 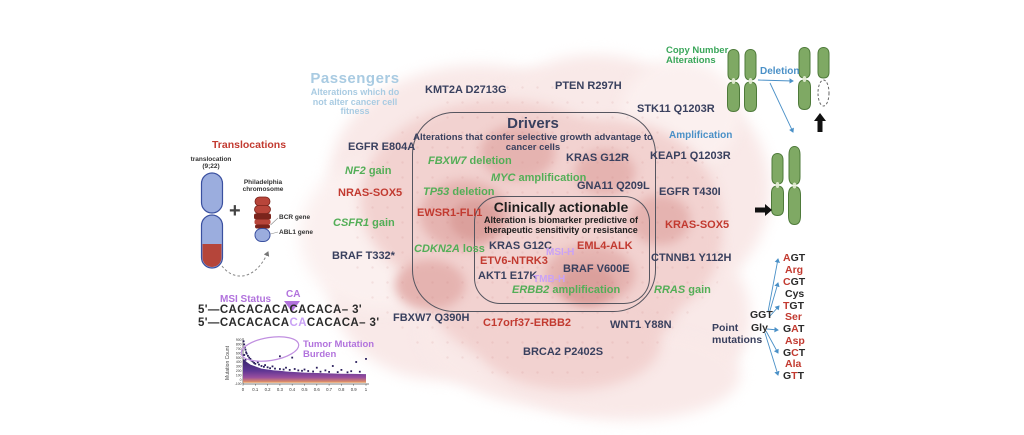 I want to click on philadelphia-label-line2: chromosome, so click(x=263, y=189).